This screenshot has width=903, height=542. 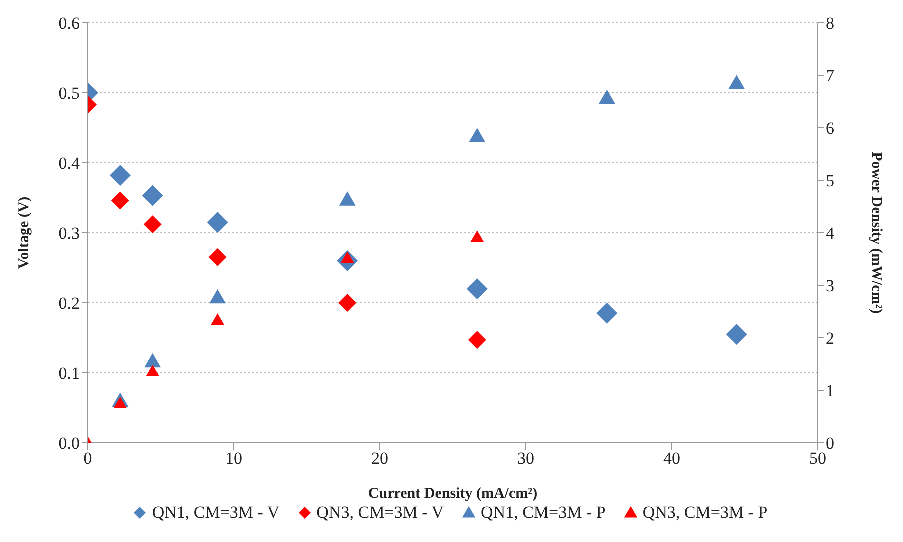 I want to click on legend-label: QN3, CM=3M - V, so click(x=380, y=513).